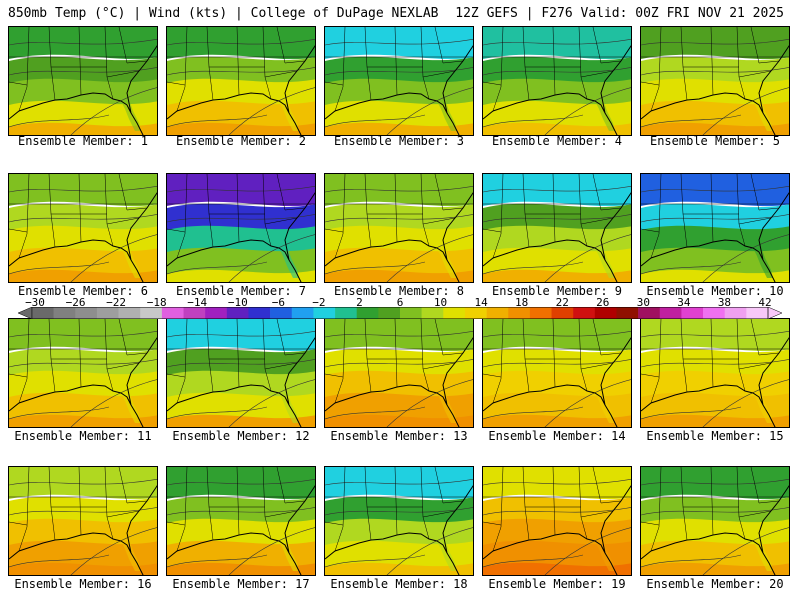 The image size is (800, 600). I want to click on ensemble-member-label: Ensemble Member: 3, so click(399, 141).